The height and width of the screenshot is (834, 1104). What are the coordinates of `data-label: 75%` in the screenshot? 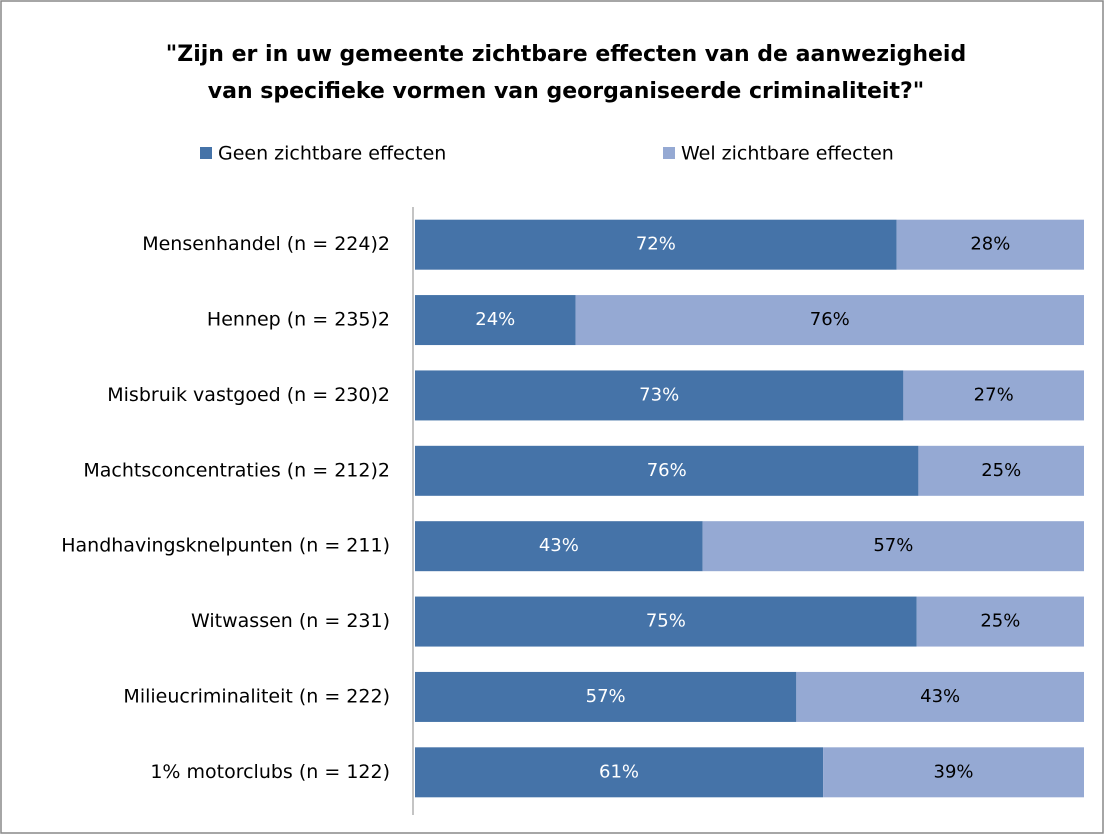 It's located at (666, 621).